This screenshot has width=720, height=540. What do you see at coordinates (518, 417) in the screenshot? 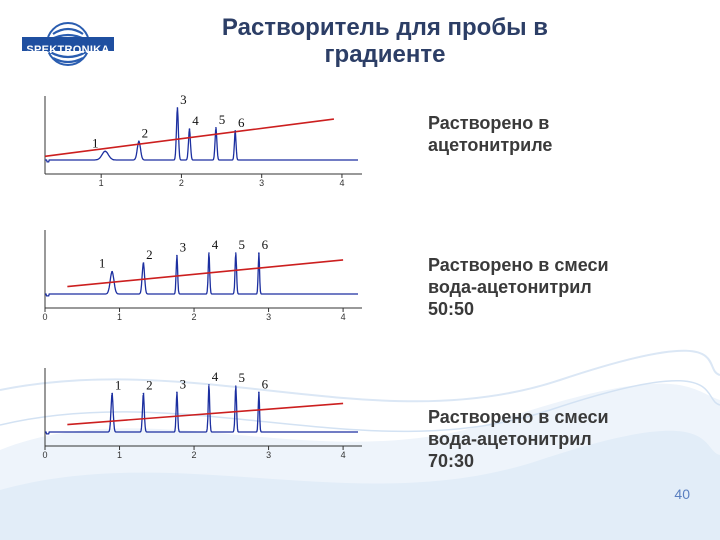
I see `caption-3-line-1: Растворено в смеси` at bounding box center [518, 417].